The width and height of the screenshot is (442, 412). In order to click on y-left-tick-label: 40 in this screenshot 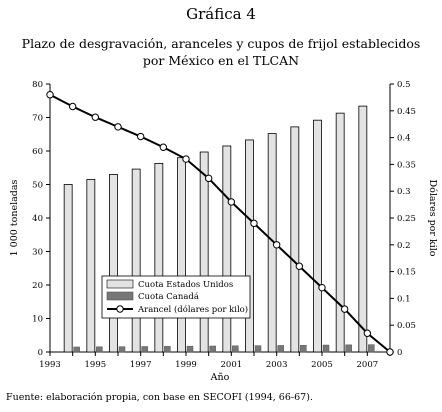, I will do `click(37, 219)`.